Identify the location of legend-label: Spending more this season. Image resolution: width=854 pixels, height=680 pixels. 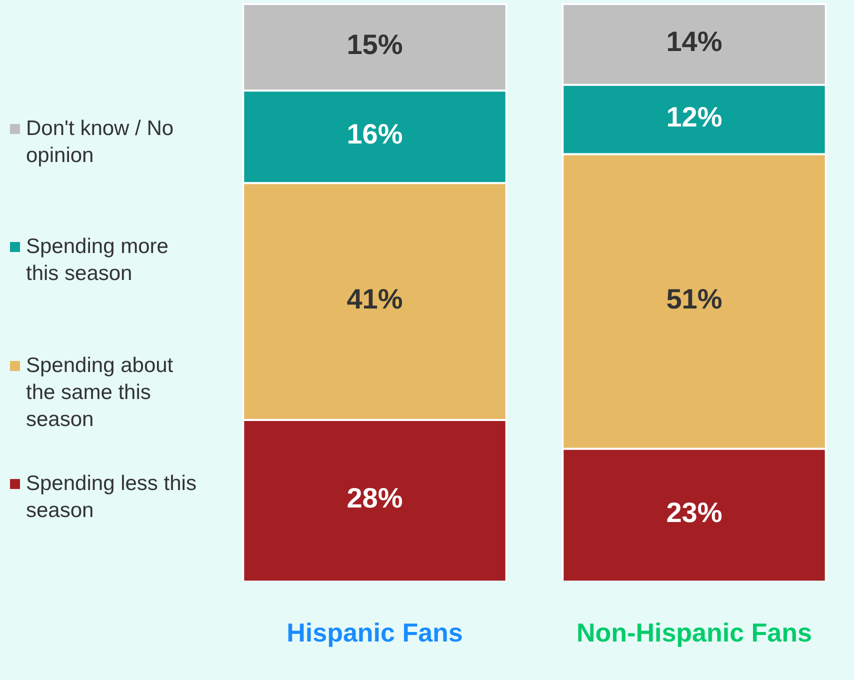
(98, 260).